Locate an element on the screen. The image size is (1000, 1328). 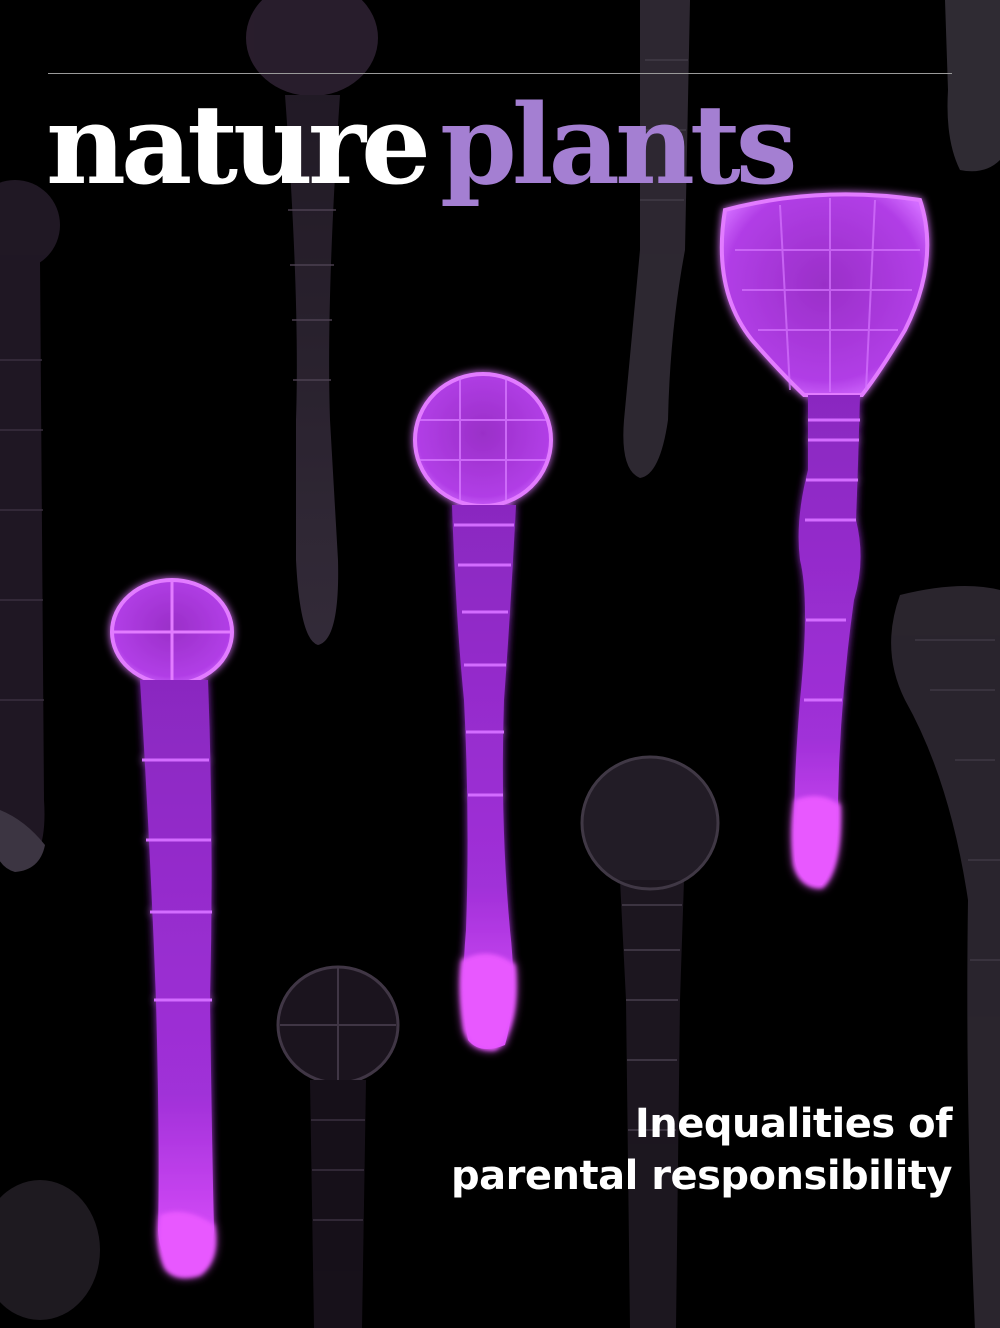
journal-masthead: nature plants is located at coordinates (422, 145).